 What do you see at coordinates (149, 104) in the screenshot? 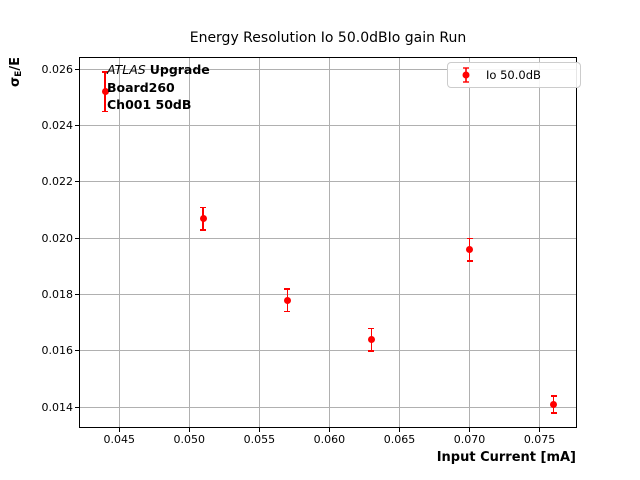
I see `annotation-line-3: Ch001 50dB` at bounding box center [149, 104].